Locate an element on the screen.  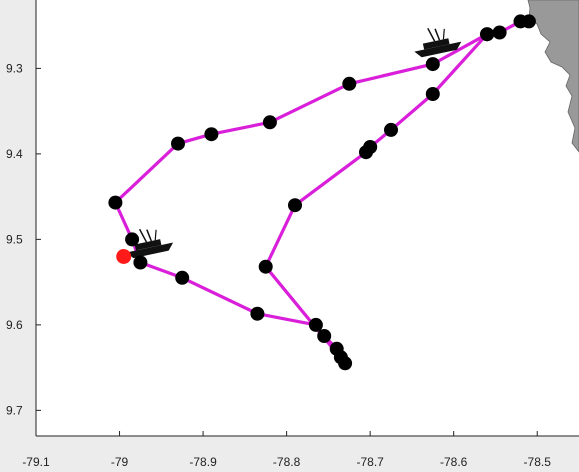
x-tick-label: -79.1 is located at coordinates (36, 462).